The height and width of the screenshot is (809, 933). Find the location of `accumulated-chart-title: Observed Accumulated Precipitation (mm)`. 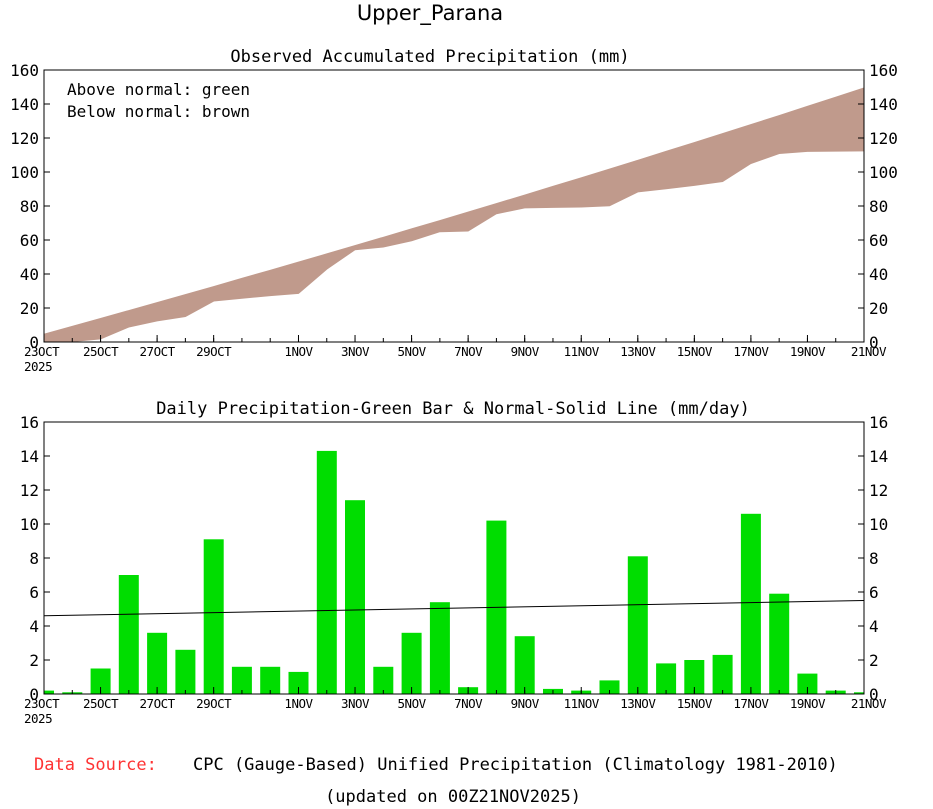

accumulated-chart-title: Observed Accumulated Precipitation (mm) is located at coordinates (429, 57).